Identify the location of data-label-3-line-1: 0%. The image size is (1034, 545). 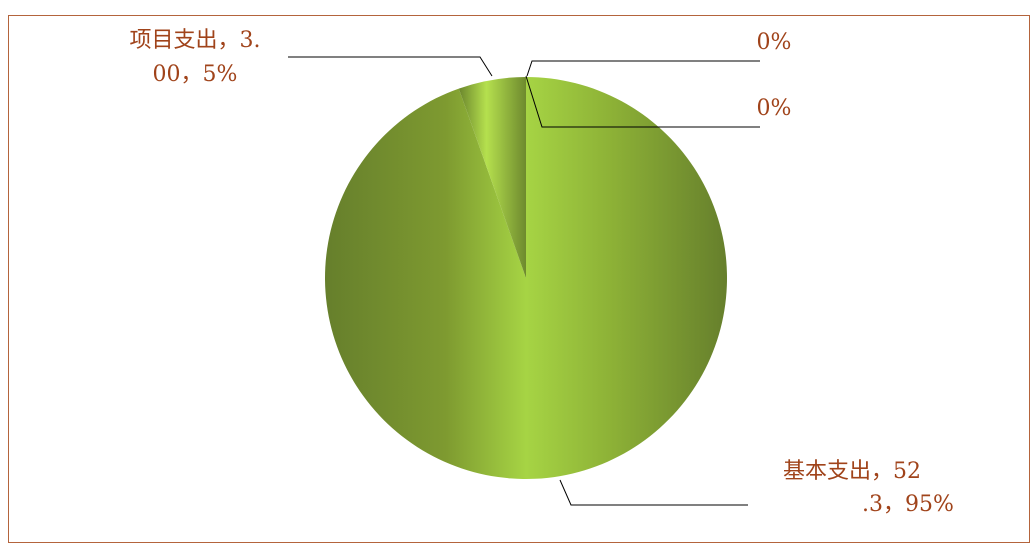
(774, 42).